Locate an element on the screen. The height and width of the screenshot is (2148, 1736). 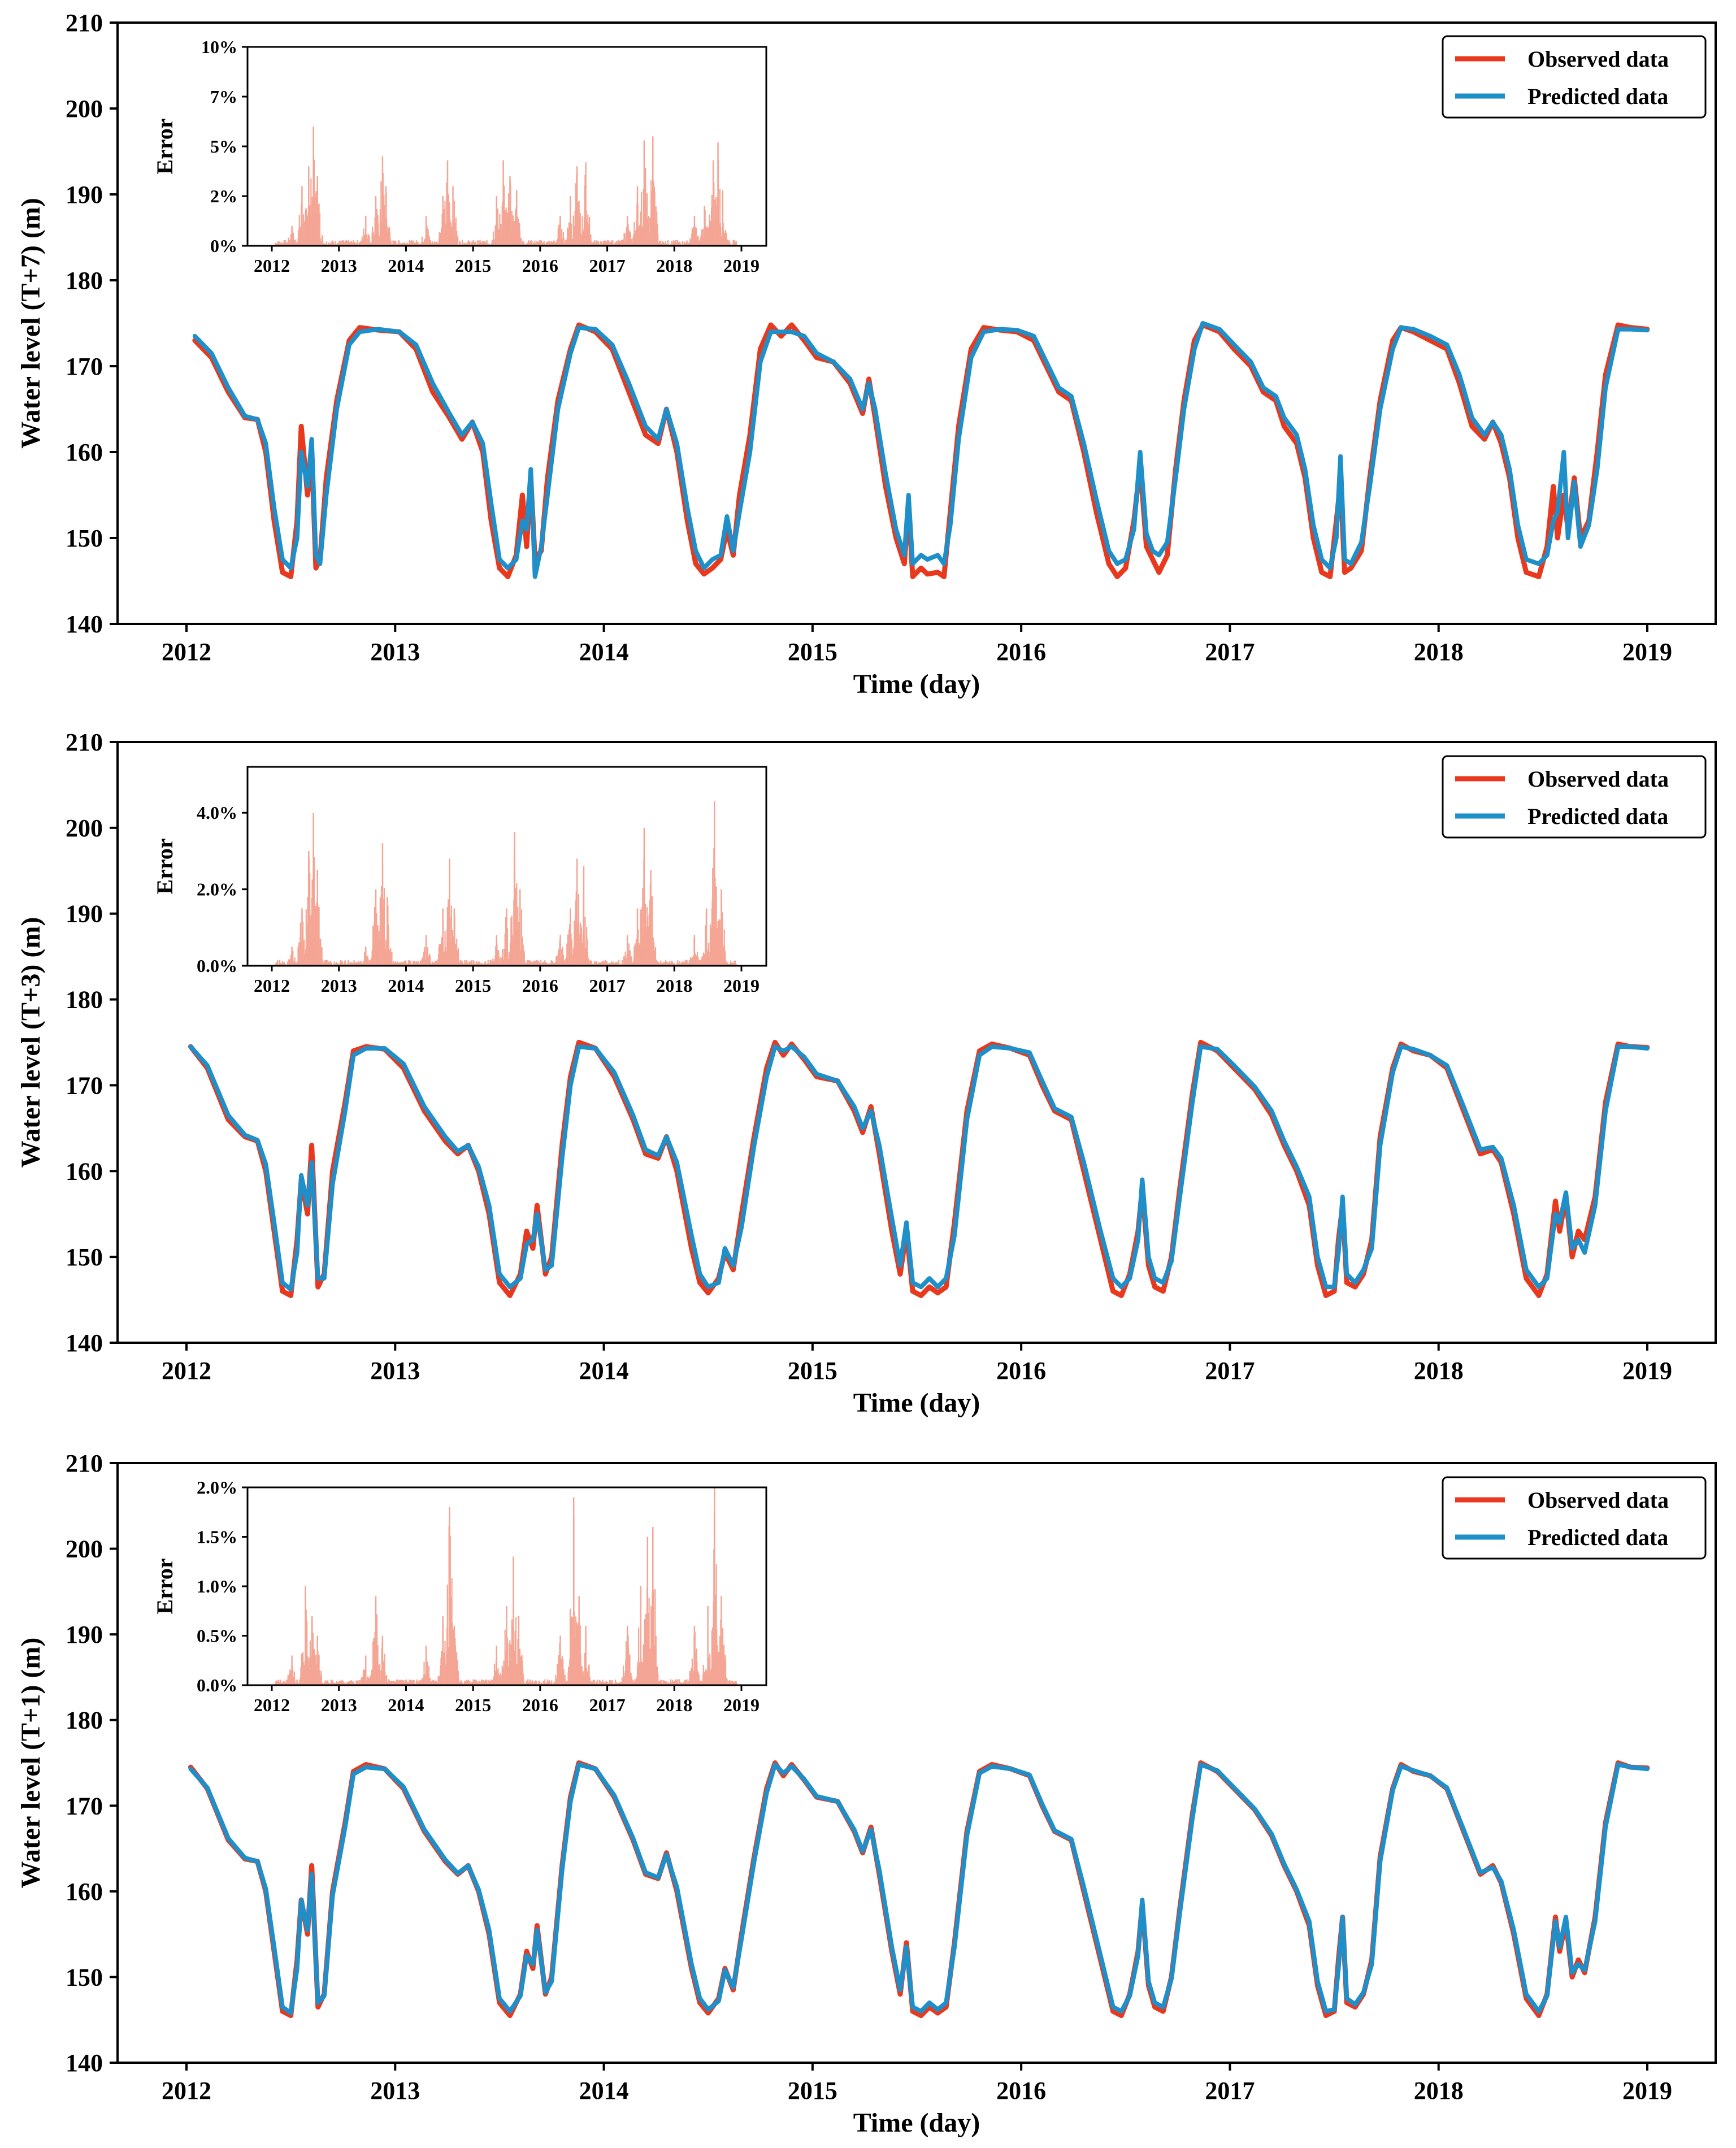
inset-y-tick-label: 1.5% is located at coordinates (217, 1537).